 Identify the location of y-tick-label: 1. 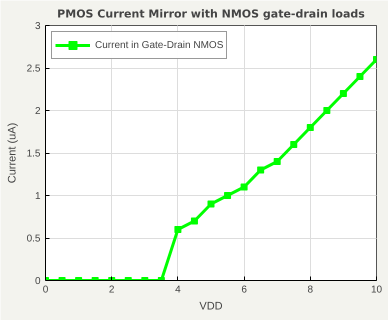
(37, 196).